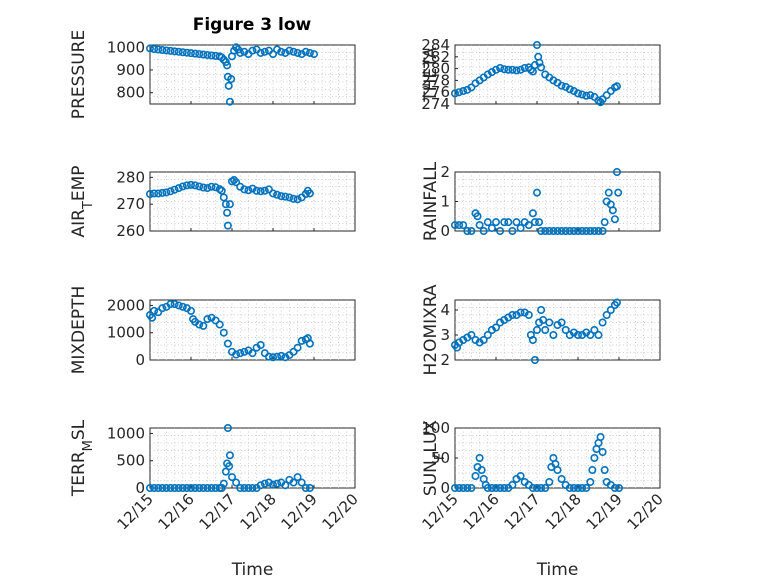 This screenshot has height=583, width=778. Describe the element at coordinates (299, 511) in the screenshot. I see `x-tick-label: 12/19` at that location.